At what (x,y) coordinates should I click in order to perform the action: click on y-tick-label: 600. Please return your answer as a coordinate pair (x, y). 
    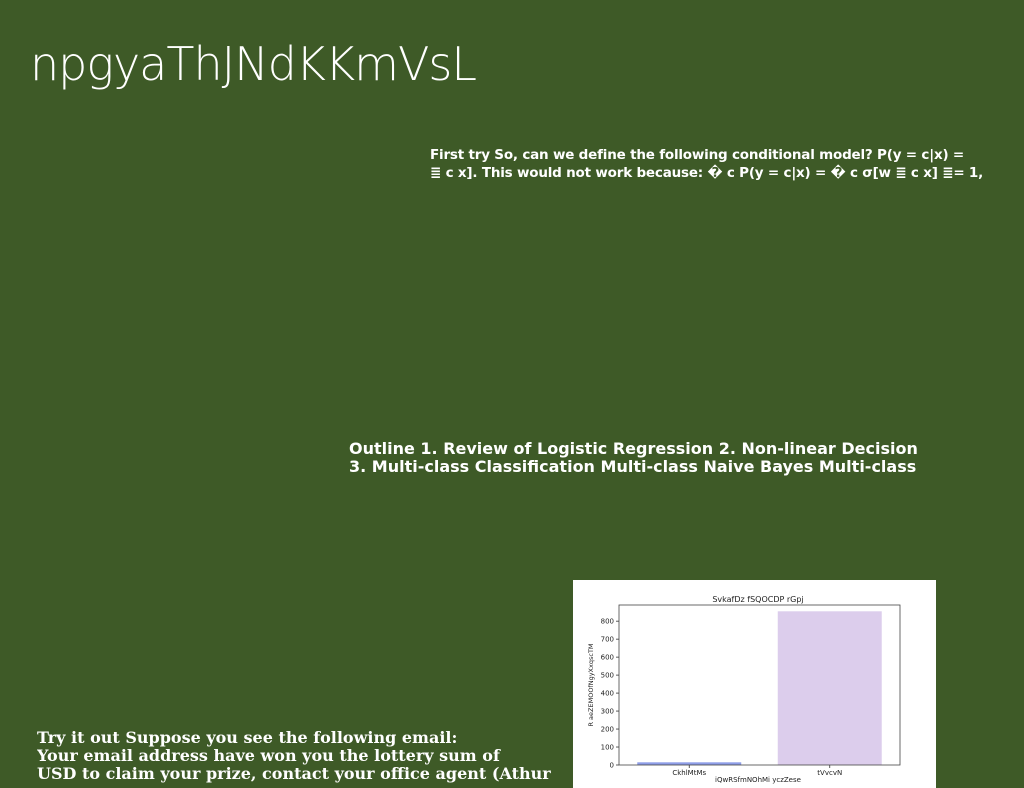
    Looking at the image, I should click on (607, 658).